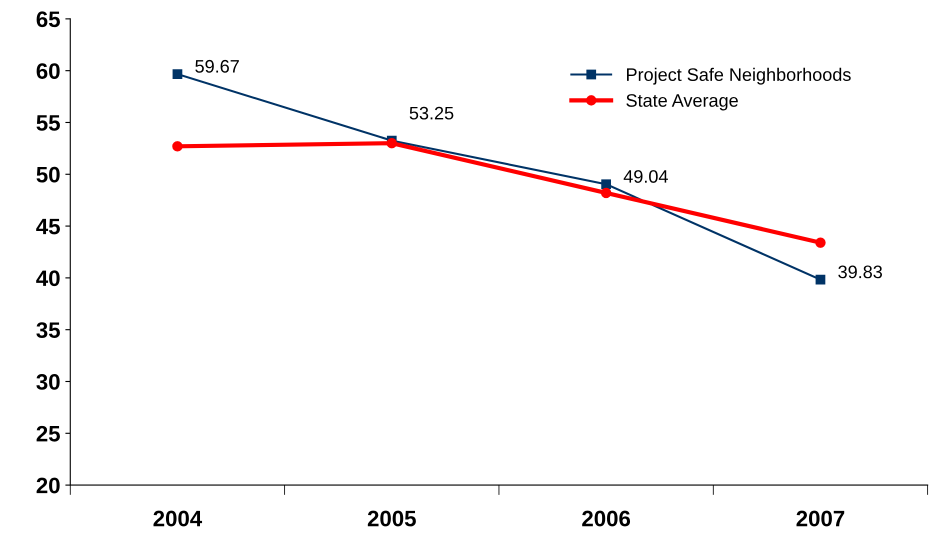 The width and height of the screenshot is (937, 539). Describe the element at coordinates (48, 123) in the screenshot. I see `y-tick-label: 55` at that location.